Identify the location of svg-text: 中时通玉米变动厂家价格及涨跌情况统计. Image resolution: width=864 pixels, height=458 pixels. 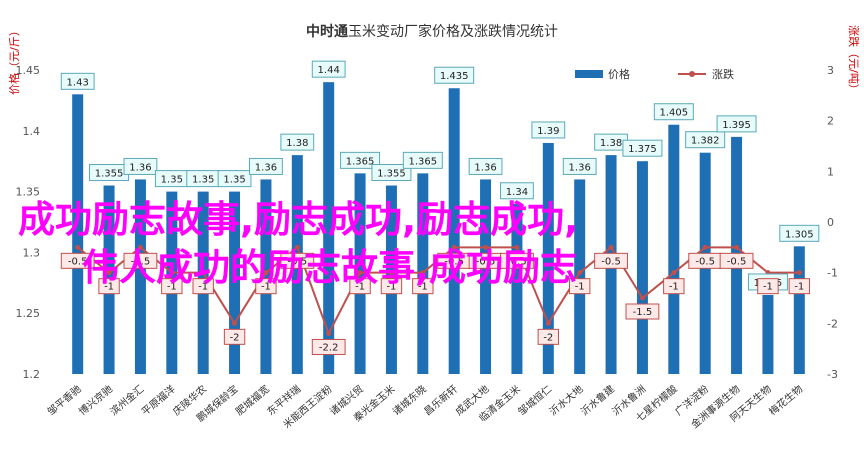
(432, 31).